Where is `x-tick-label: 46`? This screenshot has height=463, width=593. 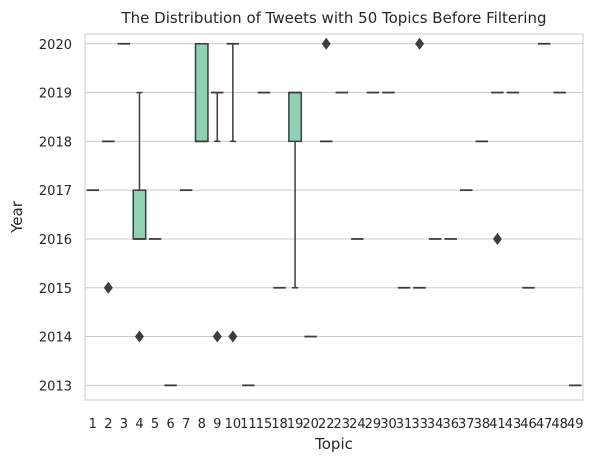 x-tick-label: 46 is located at coordinates (528, 424).